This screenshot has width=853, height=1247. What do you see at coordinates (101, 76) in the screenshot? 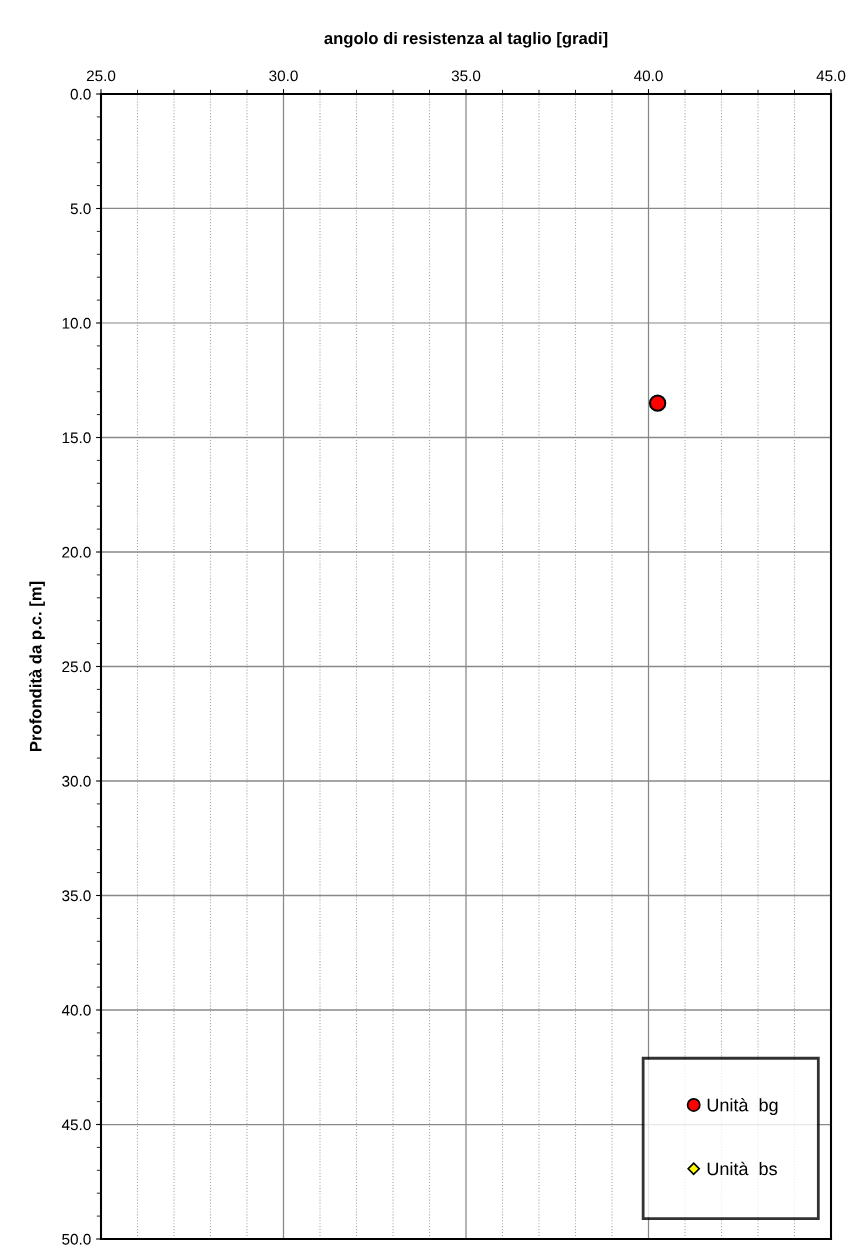
I see `x-tick-label: 25.0` at bounding box center [101, 76].